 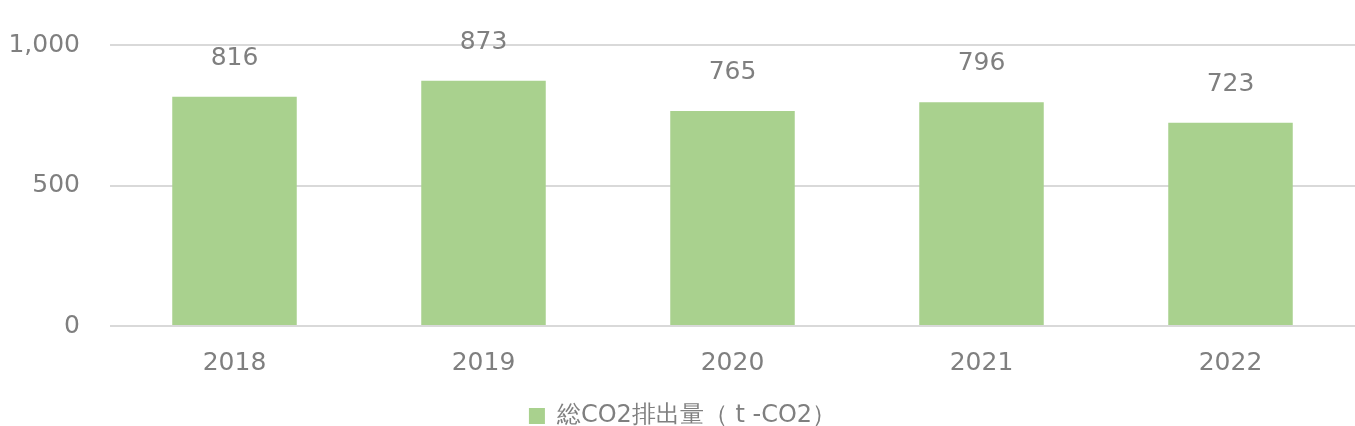 I want to click on data-label: 765, so click(x=732, y=71).